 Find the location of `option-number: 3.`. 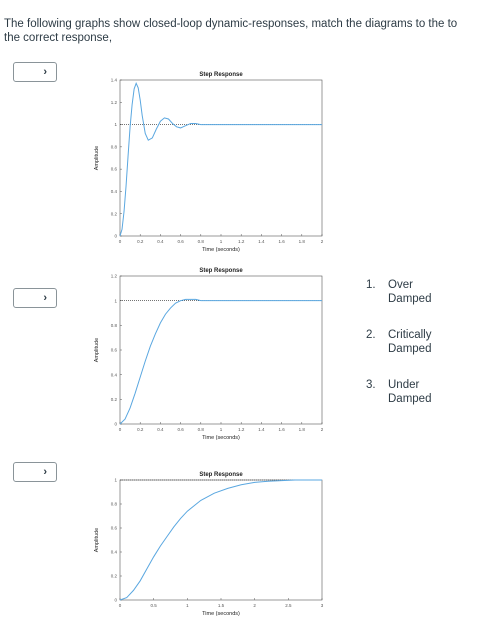

option-number: 3. is located at coordinates (371, 385).